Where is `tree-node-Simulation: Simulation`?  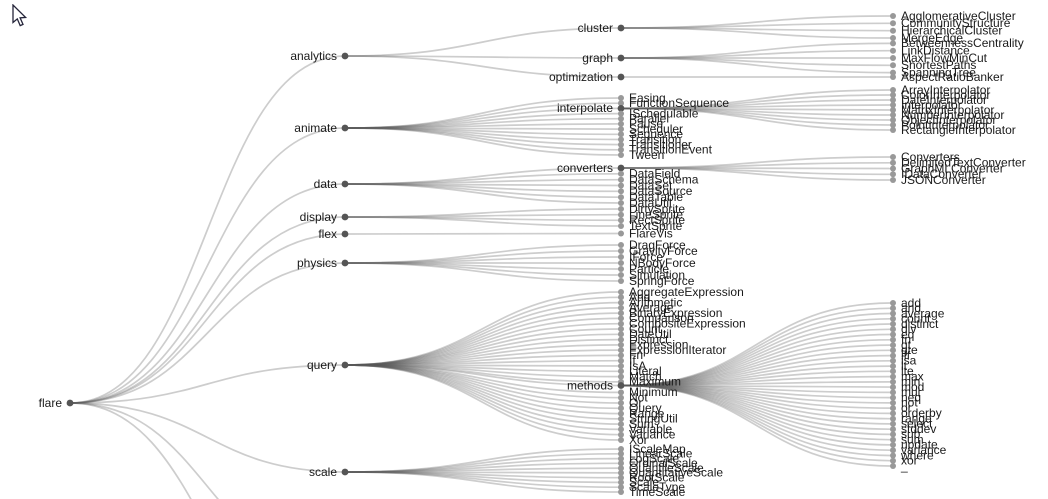 tree-node-Simulation: Simulation is located at coordinates (651, 275).